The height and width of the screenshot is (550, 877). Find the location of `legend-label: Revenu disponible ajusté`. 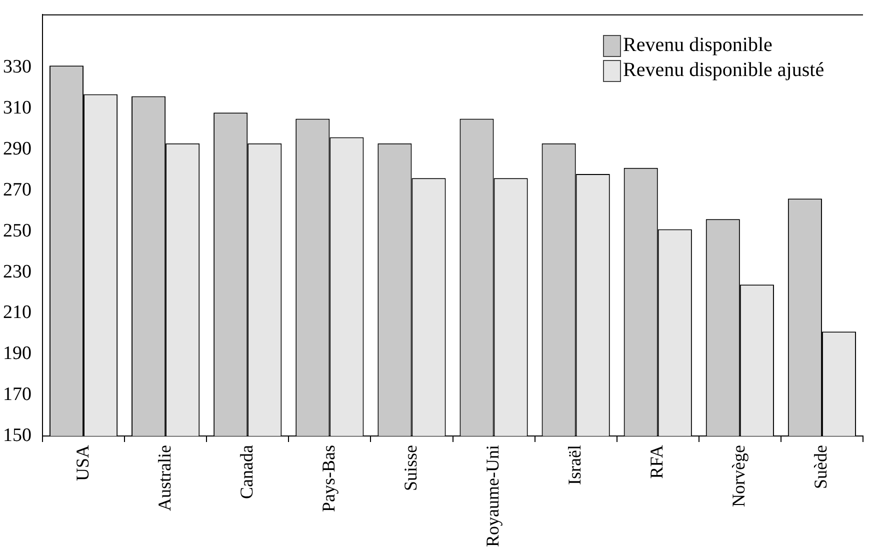

legend-label: Revenu disponible ajusté is located at coordinates (723, 70).